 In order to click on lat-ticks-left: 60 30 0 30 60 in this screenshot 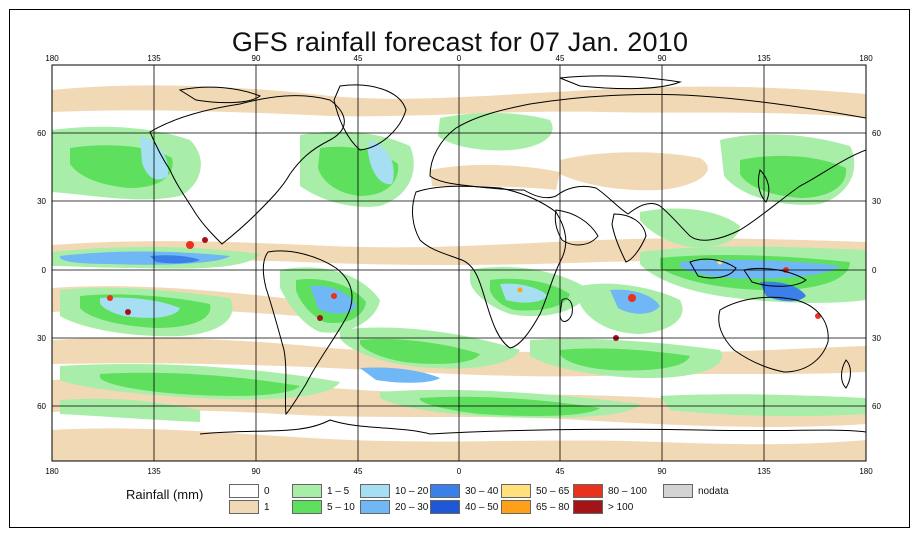, I will do `click(41, 270)`.